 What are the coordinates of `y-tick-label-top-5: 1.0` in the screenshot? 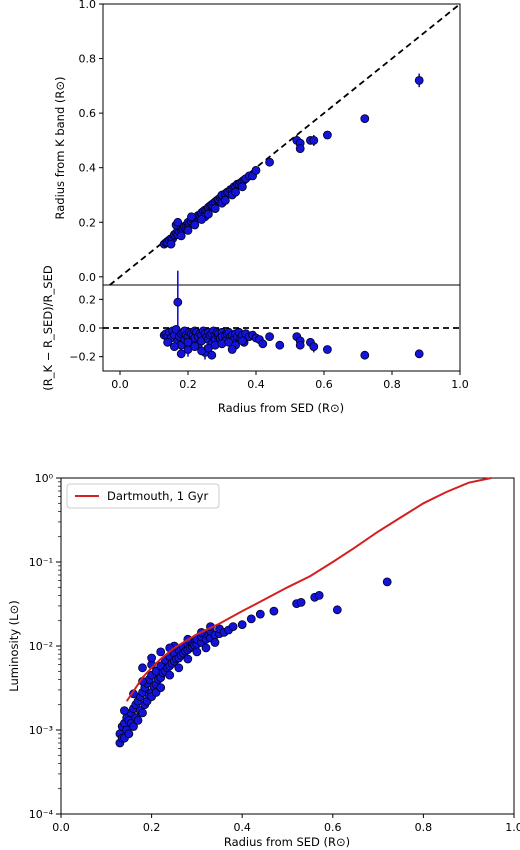 It's located at (88, 5).